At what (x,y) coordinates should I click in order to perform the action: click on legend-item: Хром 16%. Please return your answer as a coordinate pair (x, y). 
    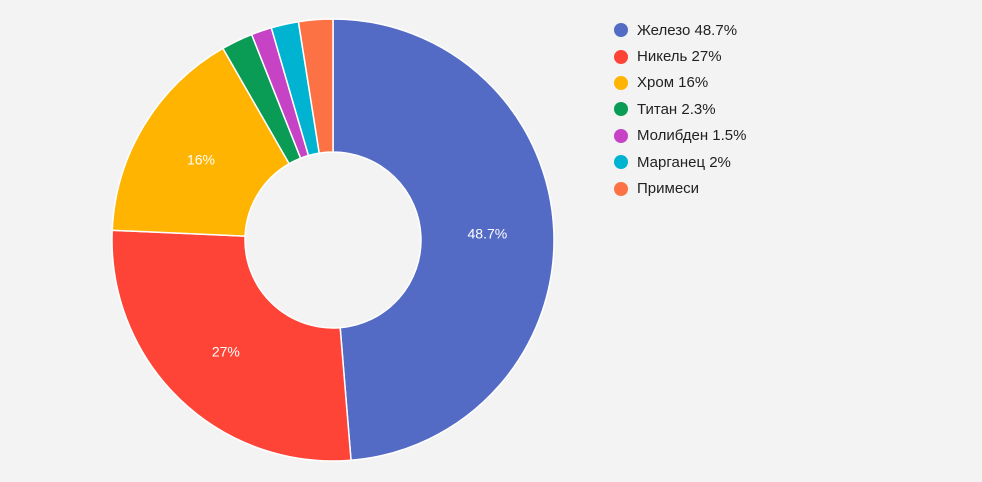
    Looking at the image, I should click on (680, 83).